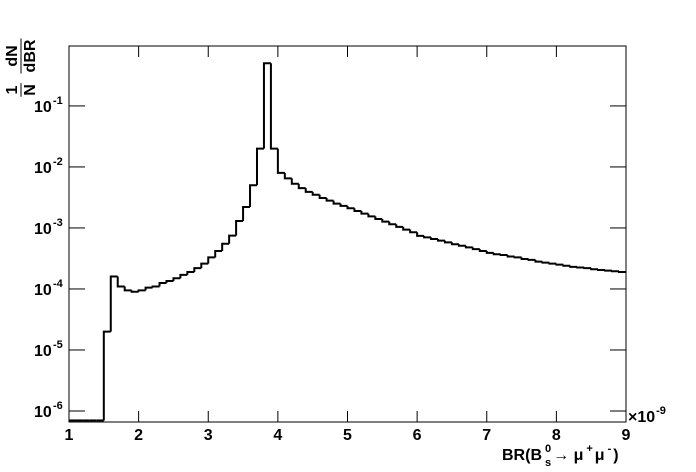 This screenshot has height=472, width=696. Describe the element at coordinates (600, 455) in the screenshot. I see `x-axis-label-part: μ` at that location.